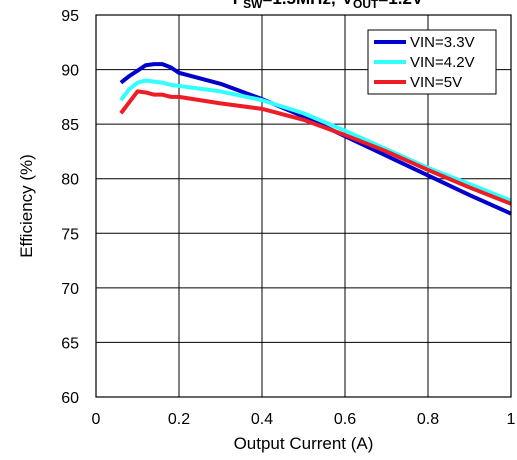 The height and width of the screenshot is (460, 517). I want to click on x-tick-label: 0.8, so click(428, 419).